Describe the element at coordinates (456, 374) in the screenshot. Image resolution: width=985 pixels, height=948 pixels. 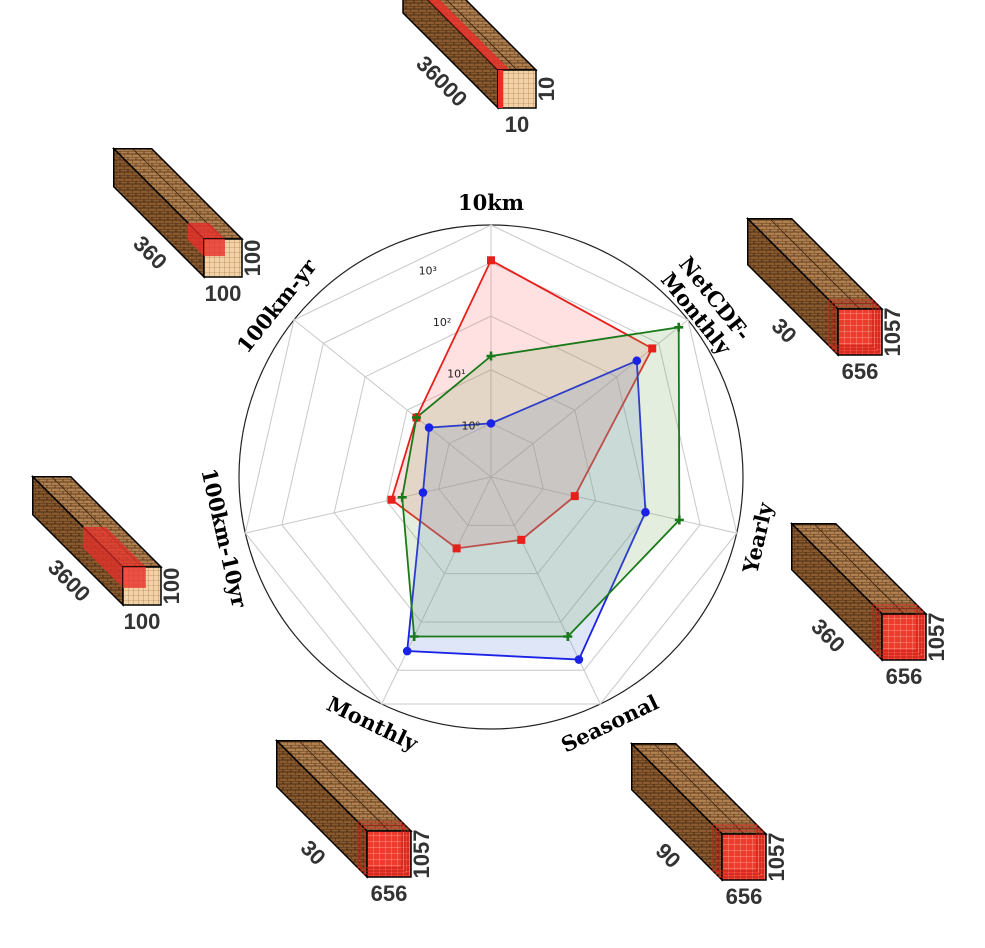
I see `rtick-label: 10¹` at that location.